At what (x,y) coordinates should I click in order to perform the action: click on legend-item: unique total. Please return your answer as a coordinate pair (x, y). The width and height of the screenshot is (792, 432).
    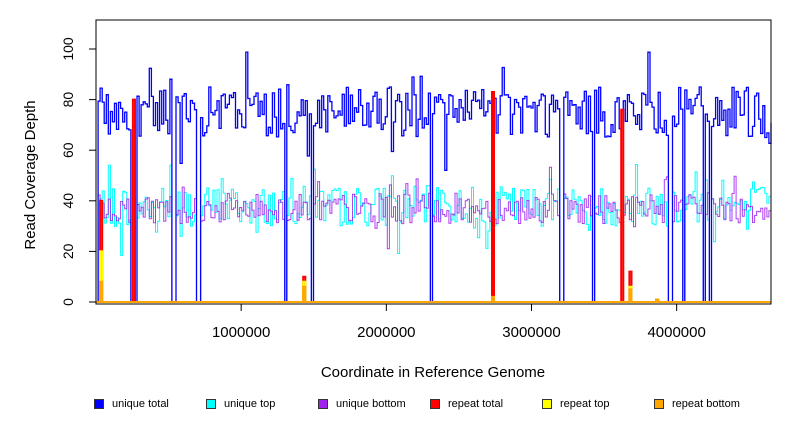
    Looking at the image, I should click on (131, 404).